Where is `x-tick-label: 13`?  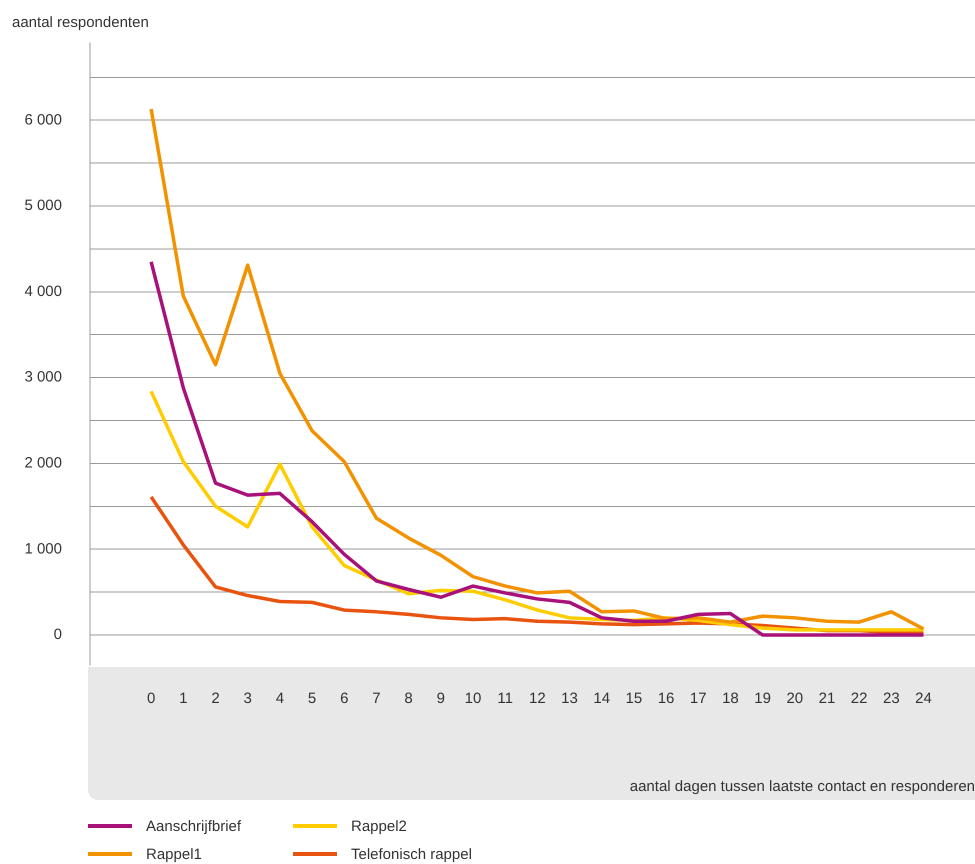 x-tick-label: 13 is located at coordinates (569, 699).